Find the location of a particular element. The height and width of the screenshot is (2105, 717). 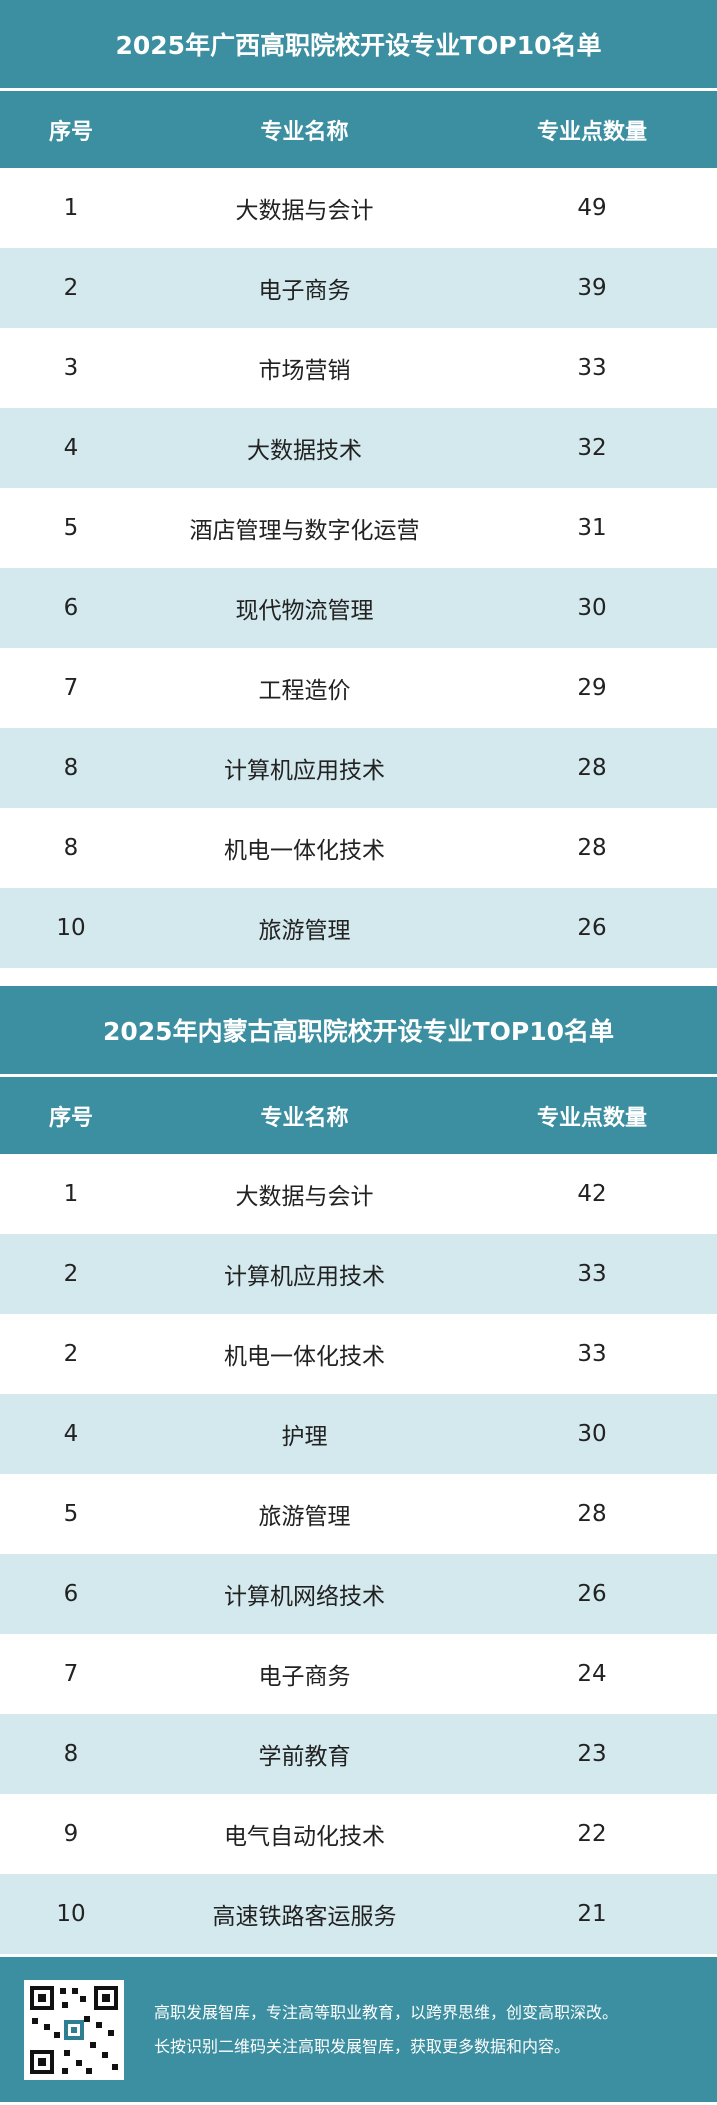

footer-line-2: 长按识别二维码关注高职发展智库，获取更多数据和内容。 is located at coordinates (362, 2046).